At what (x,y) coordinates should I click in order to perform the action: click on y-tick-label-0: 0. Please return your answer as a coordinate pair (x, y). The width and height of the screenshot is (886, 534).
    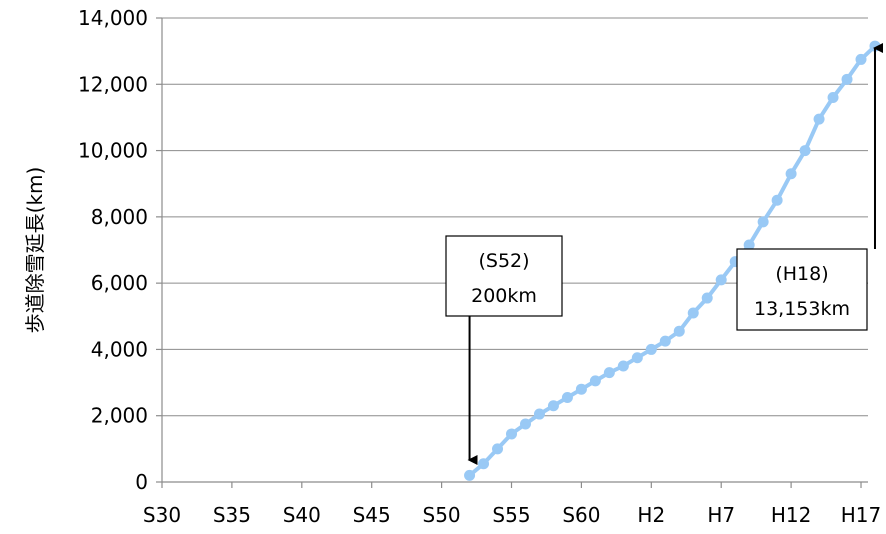
    Looking at the image, I should click on (141, 482).